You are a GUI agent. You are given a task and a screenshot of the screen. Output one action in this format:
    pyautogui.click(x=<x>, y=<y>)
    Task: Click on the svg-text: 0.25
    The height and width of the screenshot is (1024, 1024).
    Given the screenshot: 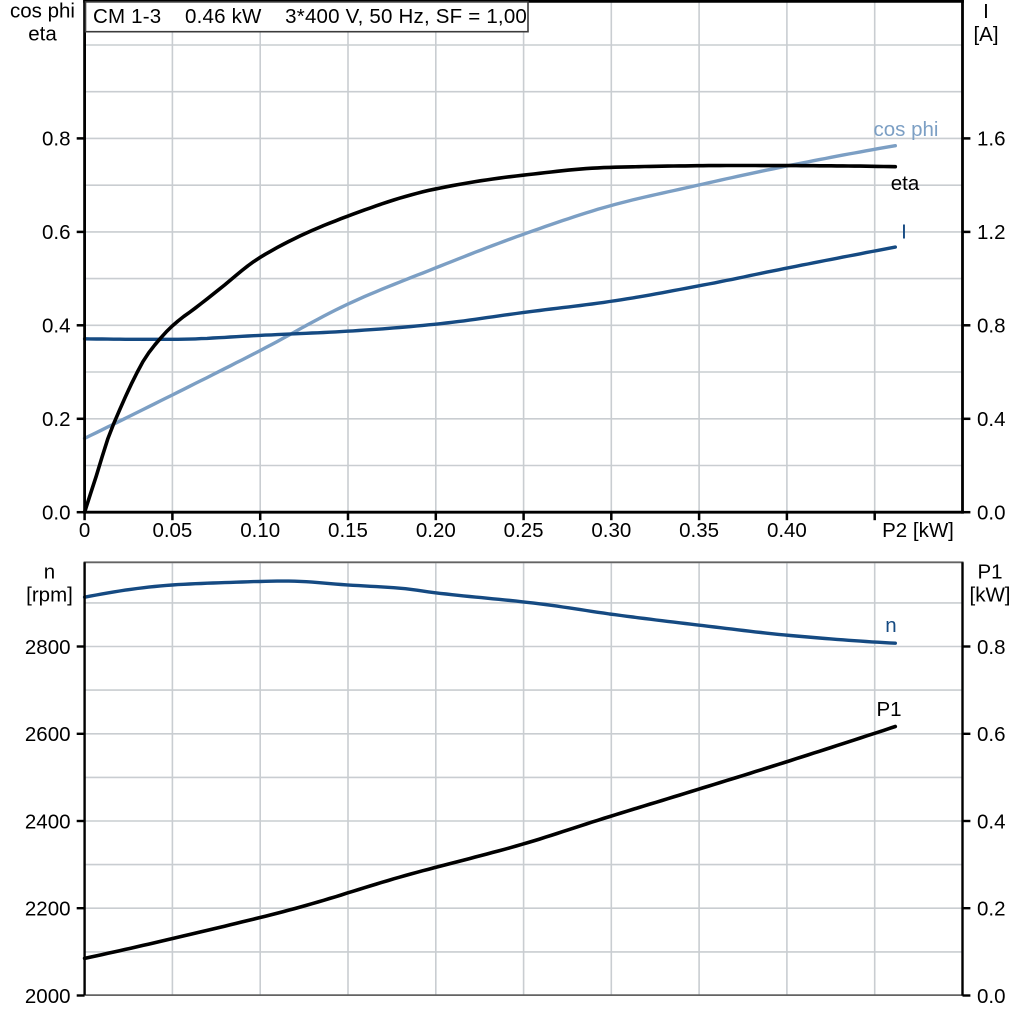 What is the action you would take?
    pyautogui.click(x=524, y=530)
    